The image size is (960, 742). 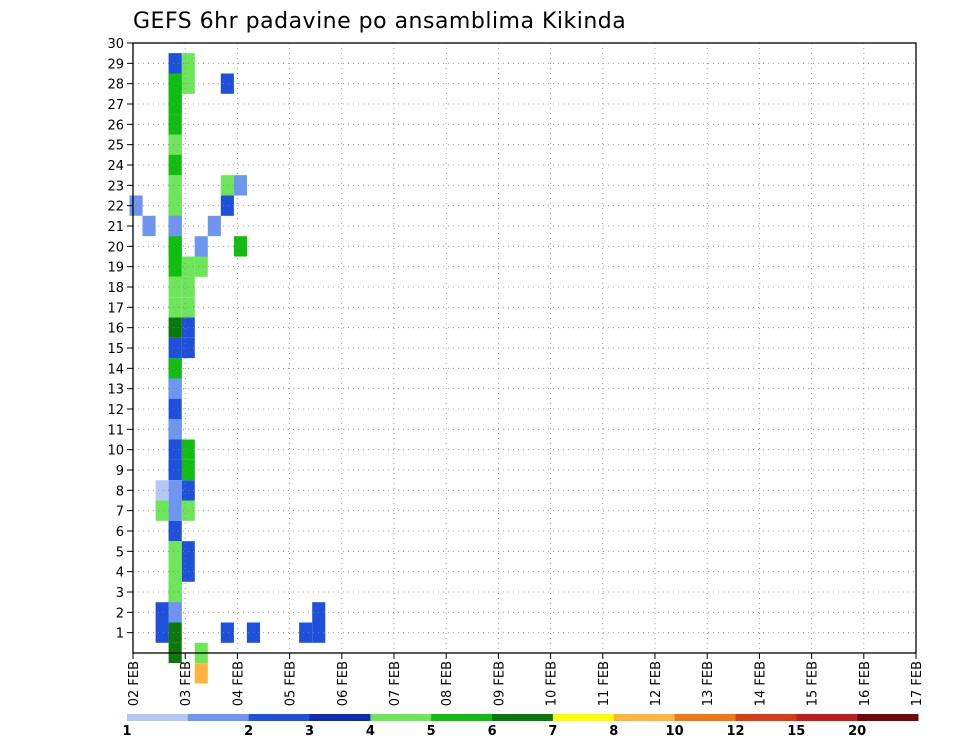 What do you see at coordinates (134, 683) in the screenshot?
I see `x-tick-label: 02 FEB` at bounding box center [134, 683].